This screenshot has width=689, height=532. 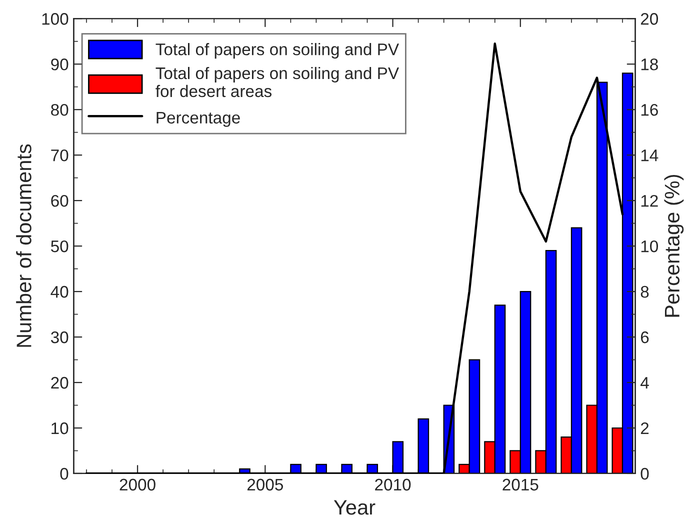 I want to click on legend-label: Percentage, so click(x=198, y=119).